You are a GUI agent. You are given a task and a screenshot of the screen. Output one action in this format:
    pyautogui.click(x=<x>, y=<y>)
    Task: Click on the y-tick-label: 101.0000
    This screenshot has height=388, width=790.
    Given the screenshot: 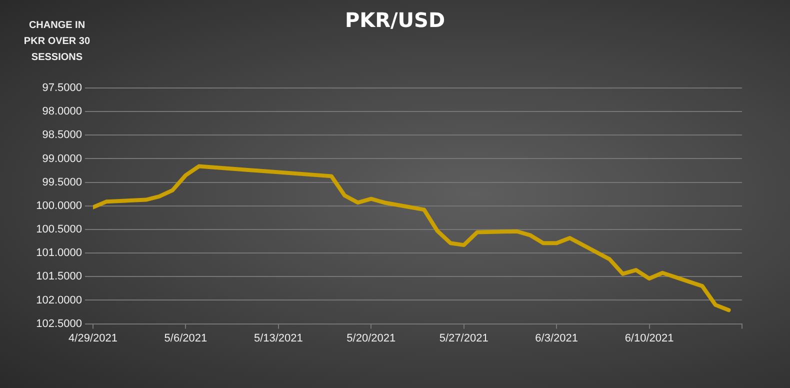 What is the action you would take?
    pyautogui.click(x=59, y=253)
    